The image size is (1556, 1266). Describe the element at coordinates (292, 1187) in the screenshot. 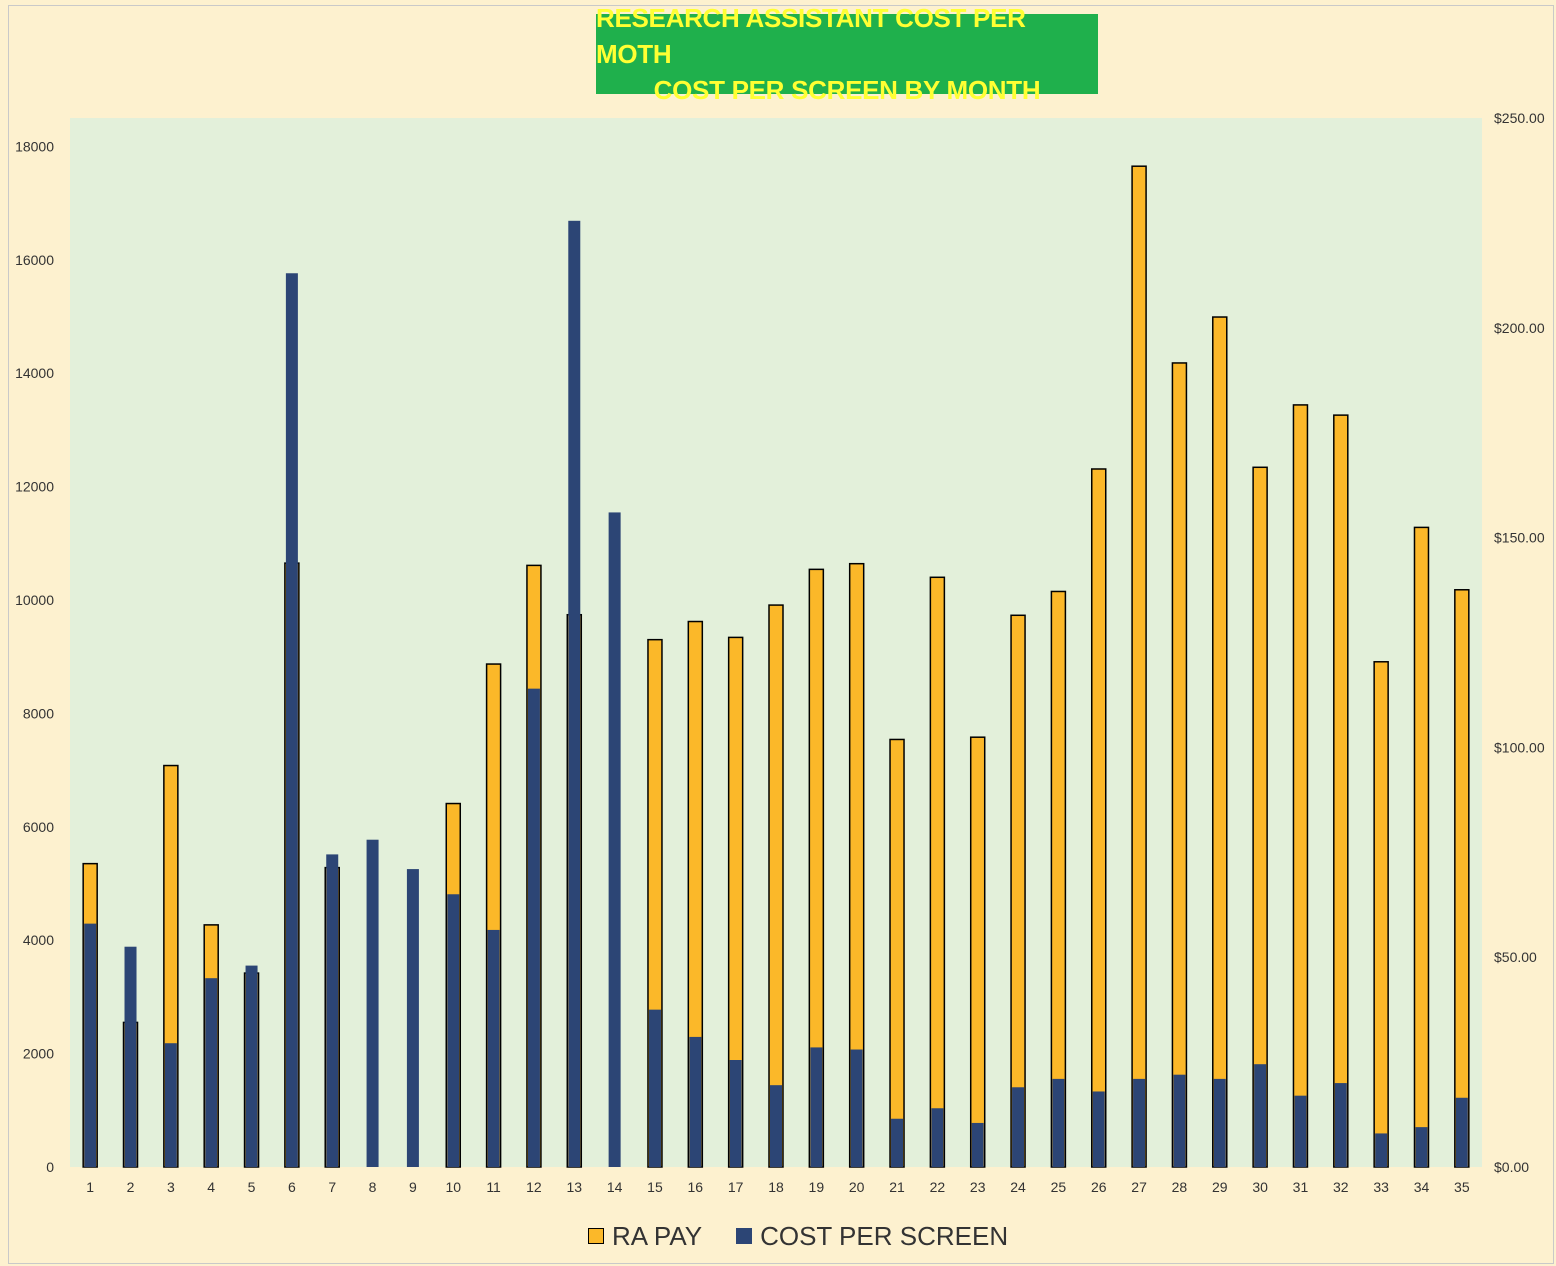

I see `x-axis-tick-label: 6` at that location.